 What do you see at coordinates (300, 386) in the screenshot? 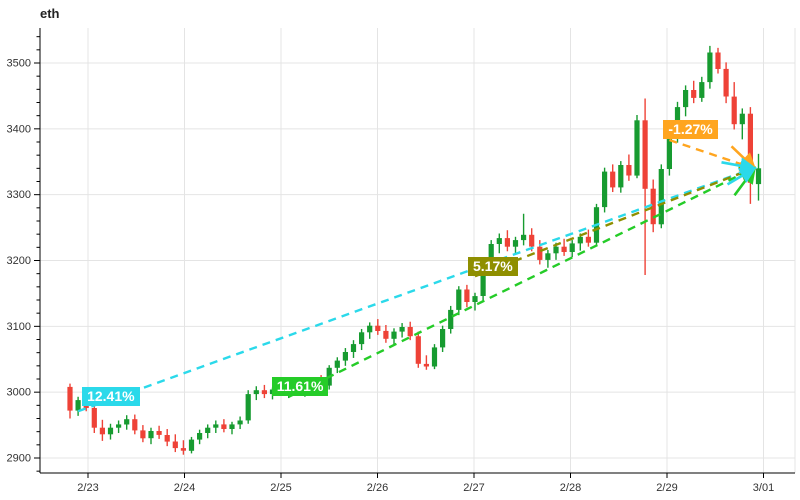
I see `percent-change-label: 11.61%` at bounding box center [300, 386].